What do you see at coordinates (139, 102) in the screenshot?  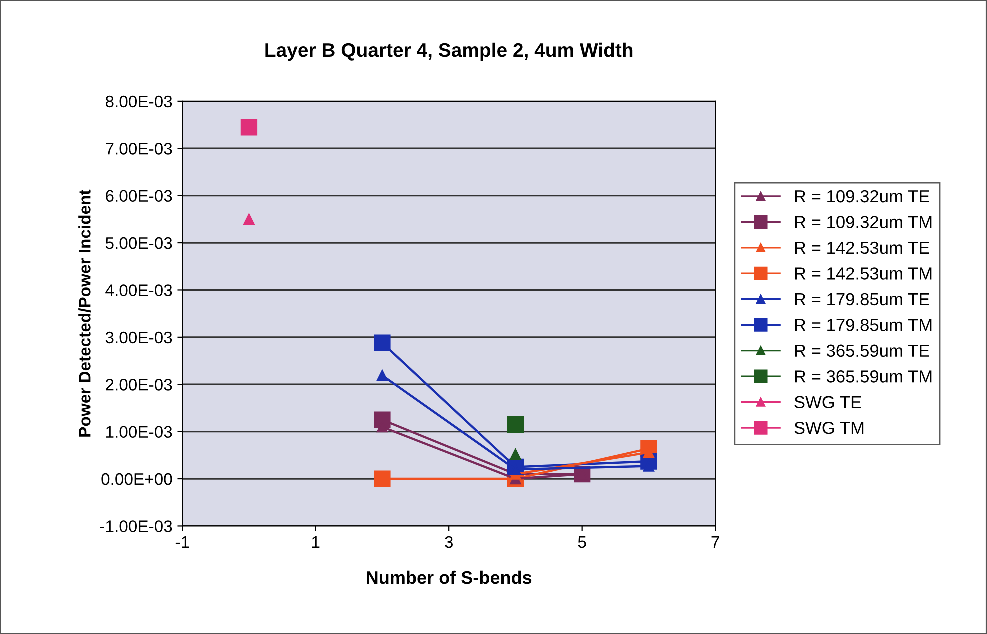 I see `y-tick-label: 8.00E-03` at bounding box center [139, 102].